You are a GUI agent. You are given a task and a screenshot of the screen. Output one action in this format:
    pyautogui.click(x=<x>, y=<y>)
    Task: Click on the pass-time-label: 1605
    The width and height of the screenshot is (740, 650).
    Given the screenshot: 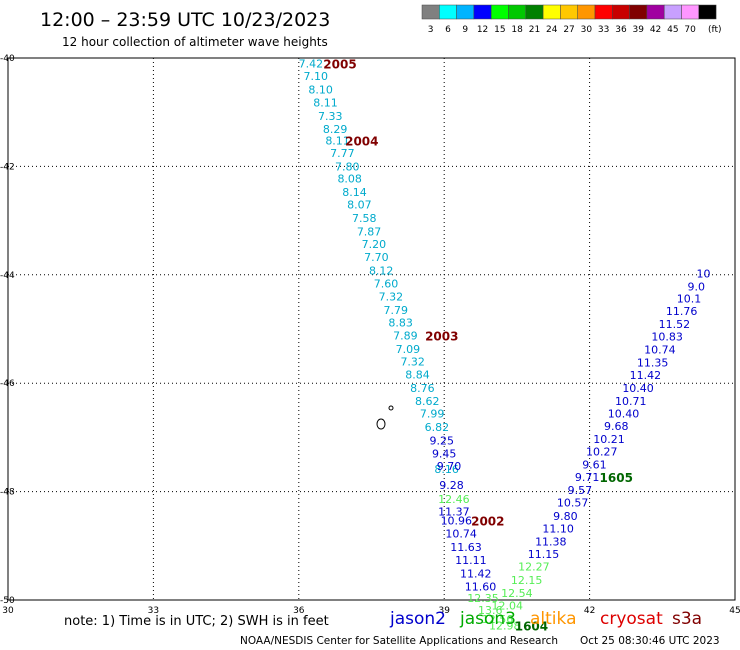 What is the action you would take?
    pyautogui.click(x=616, y=478)
    